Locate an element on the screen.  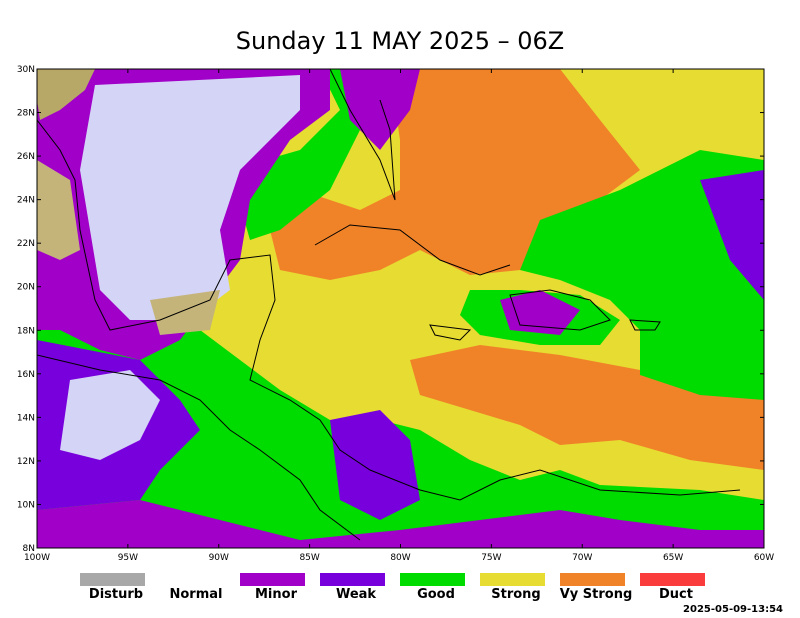
lon-label: 75W is located at coordinates (491, 558).